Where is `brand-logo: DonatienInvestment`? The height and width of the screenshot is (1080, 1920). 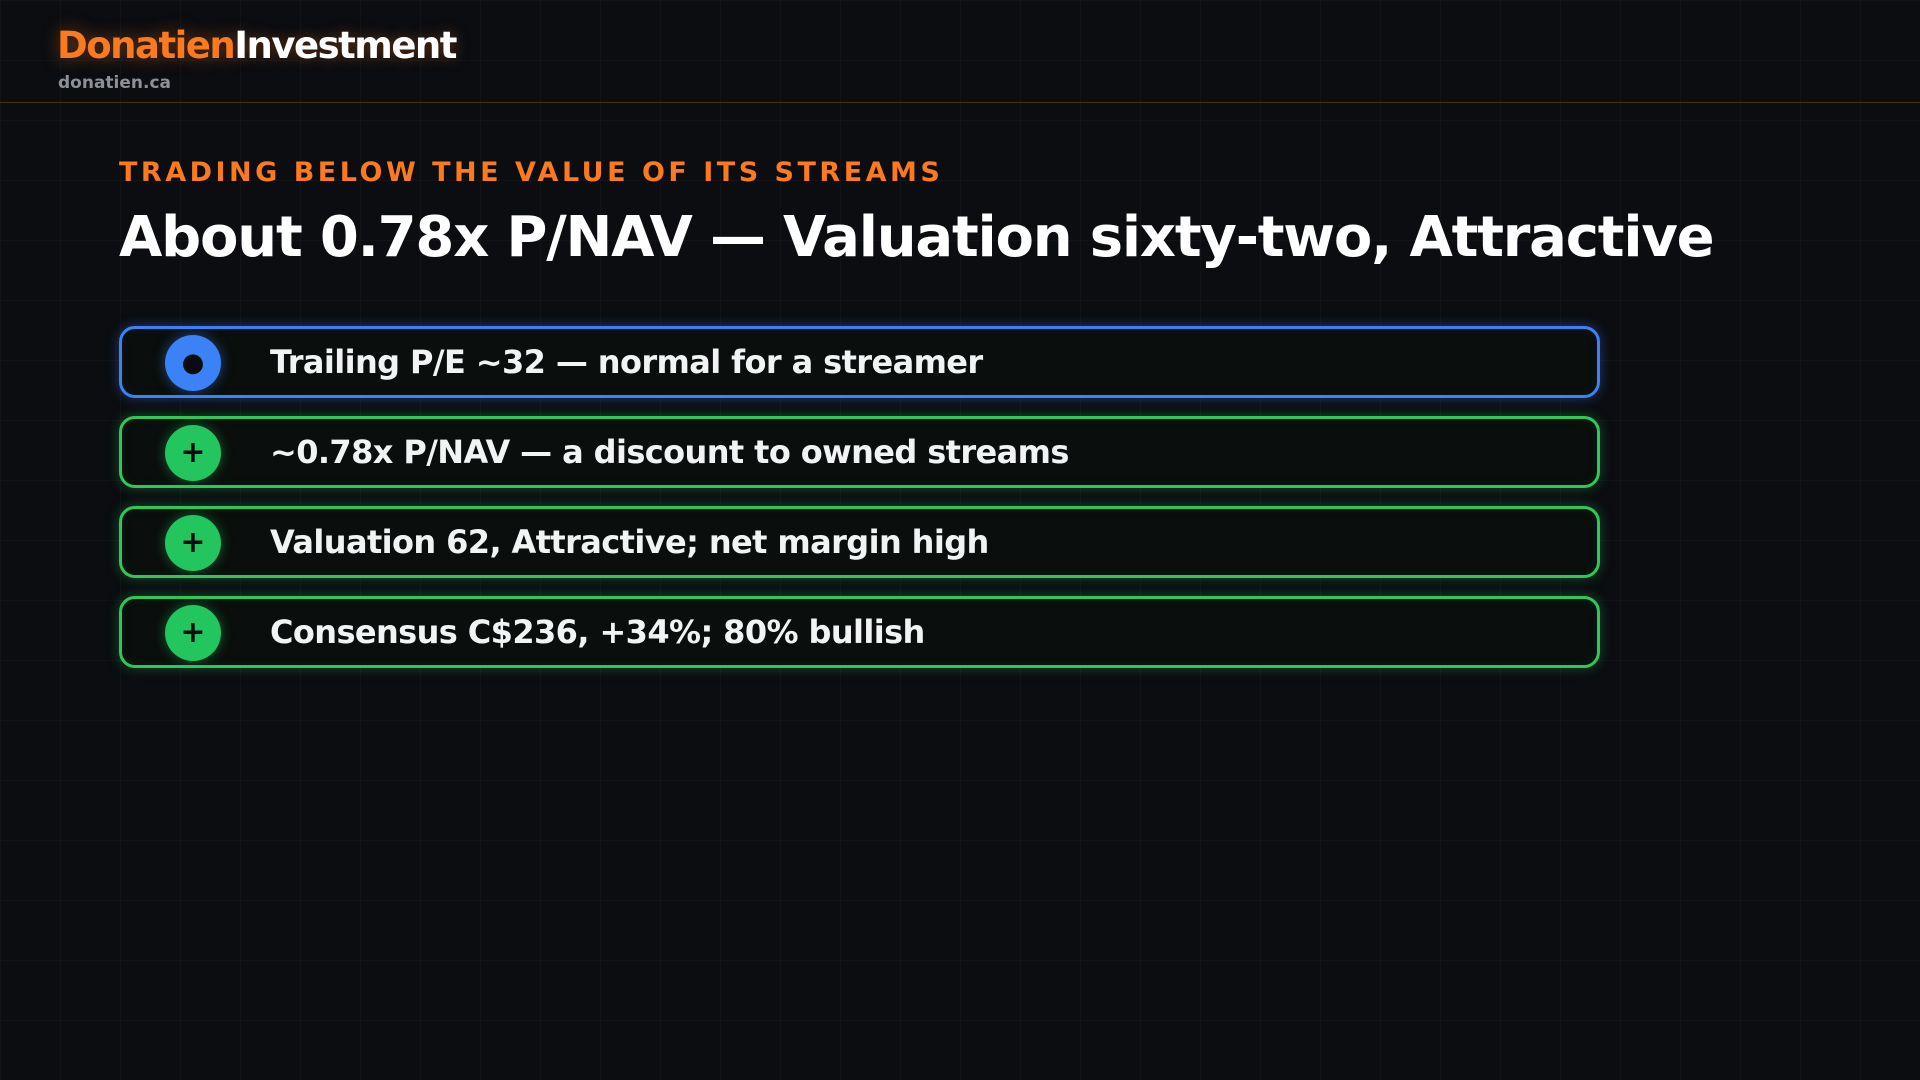 brand-logo: DonatienInvestment is located at coordinates (257, 46).